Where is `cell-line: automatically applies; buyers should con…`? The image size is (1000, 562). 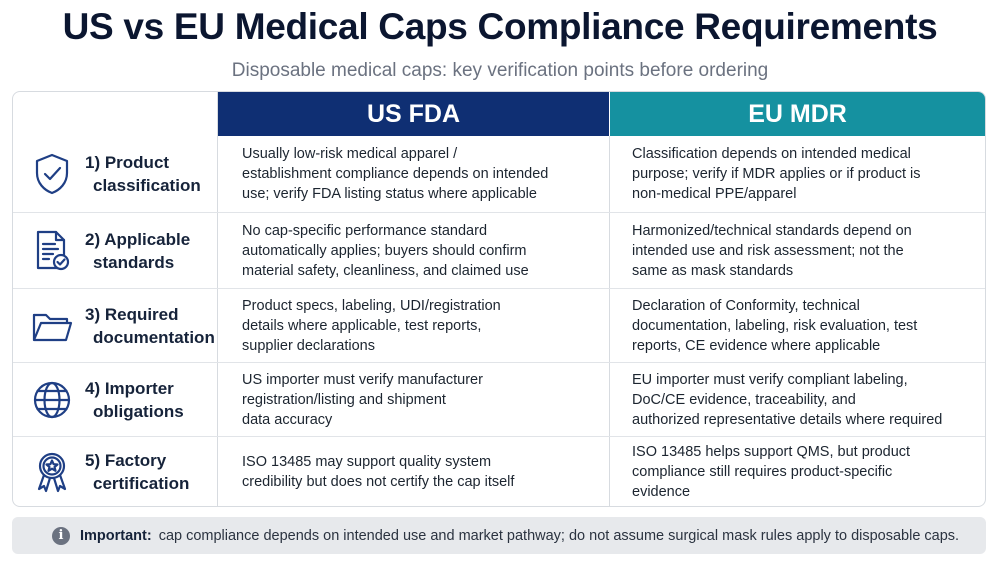 cell-line: automatically applies; buyers should con… is located at coordinates (384, 251).